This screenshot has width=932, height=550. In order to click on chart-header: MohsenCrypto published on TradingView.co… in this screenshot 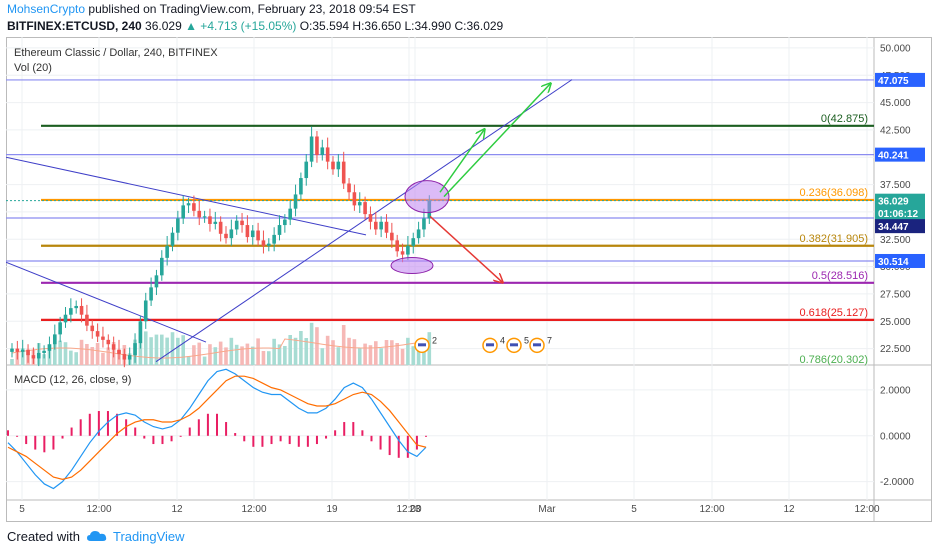, I will do `click(466, 18)`.